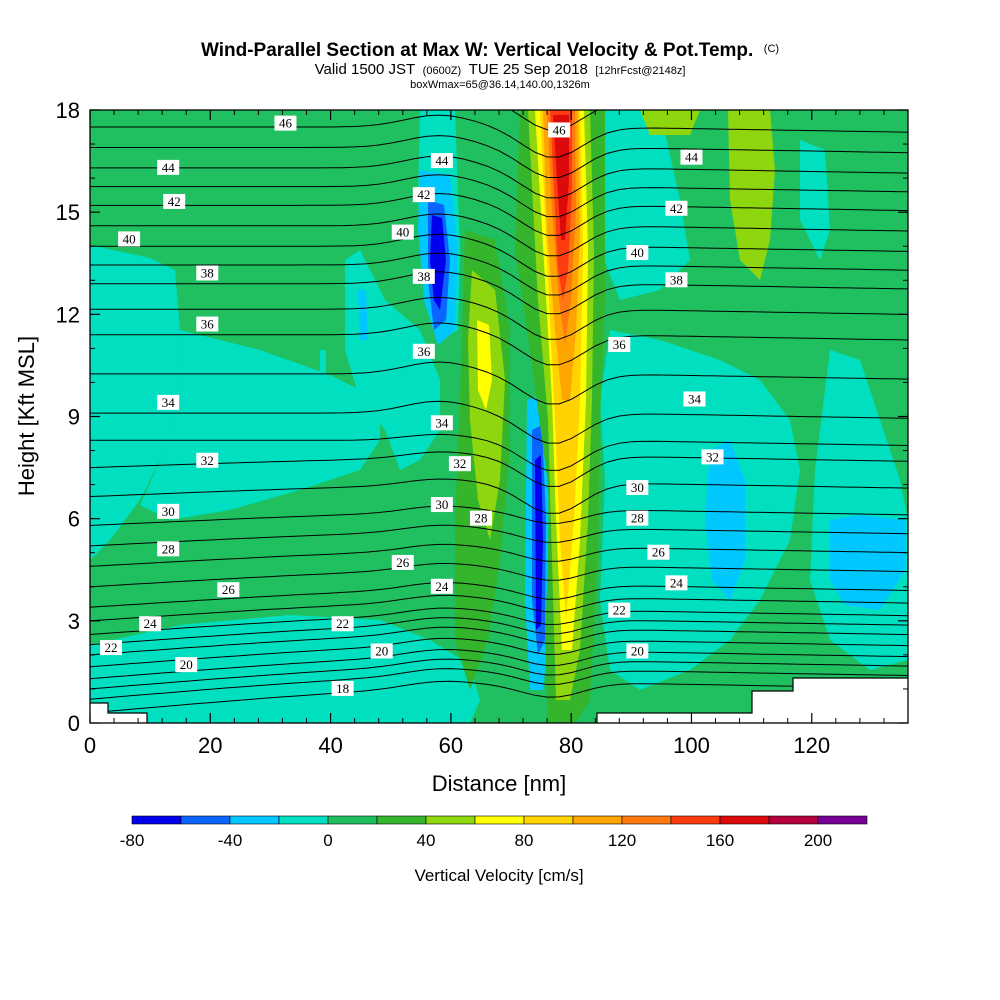 This screenshot has width=1000, height=1000. What do you see at coordinates (323, 370) in the screenshot?
I see `velocity-field-teal-sliver` at bounding box center [323, 370].